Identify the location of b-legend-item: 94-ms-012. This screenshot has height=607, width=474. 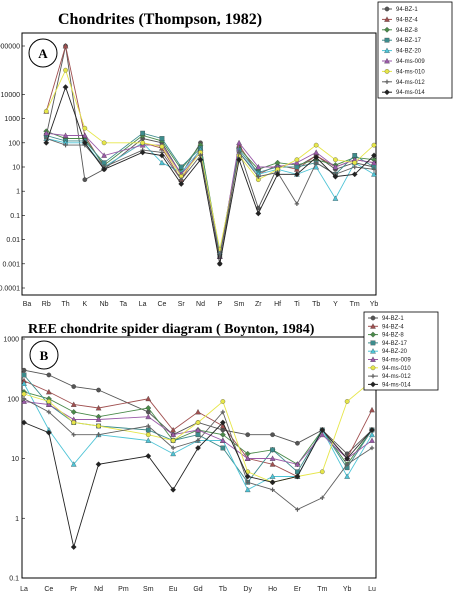
(389, 376).